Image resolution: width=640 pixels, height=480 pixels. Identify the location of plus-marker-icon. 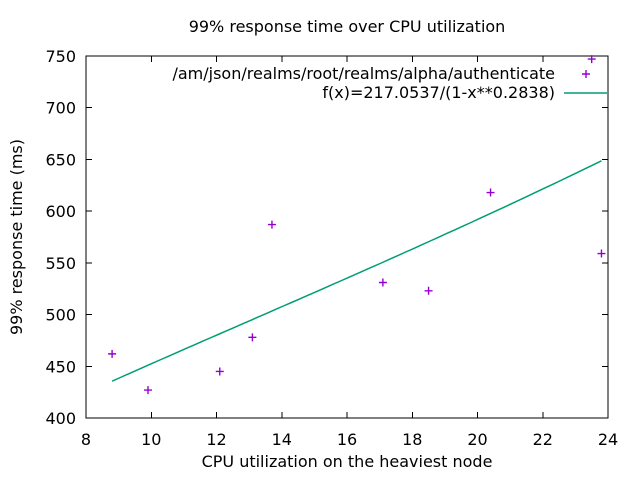
(586, 73).